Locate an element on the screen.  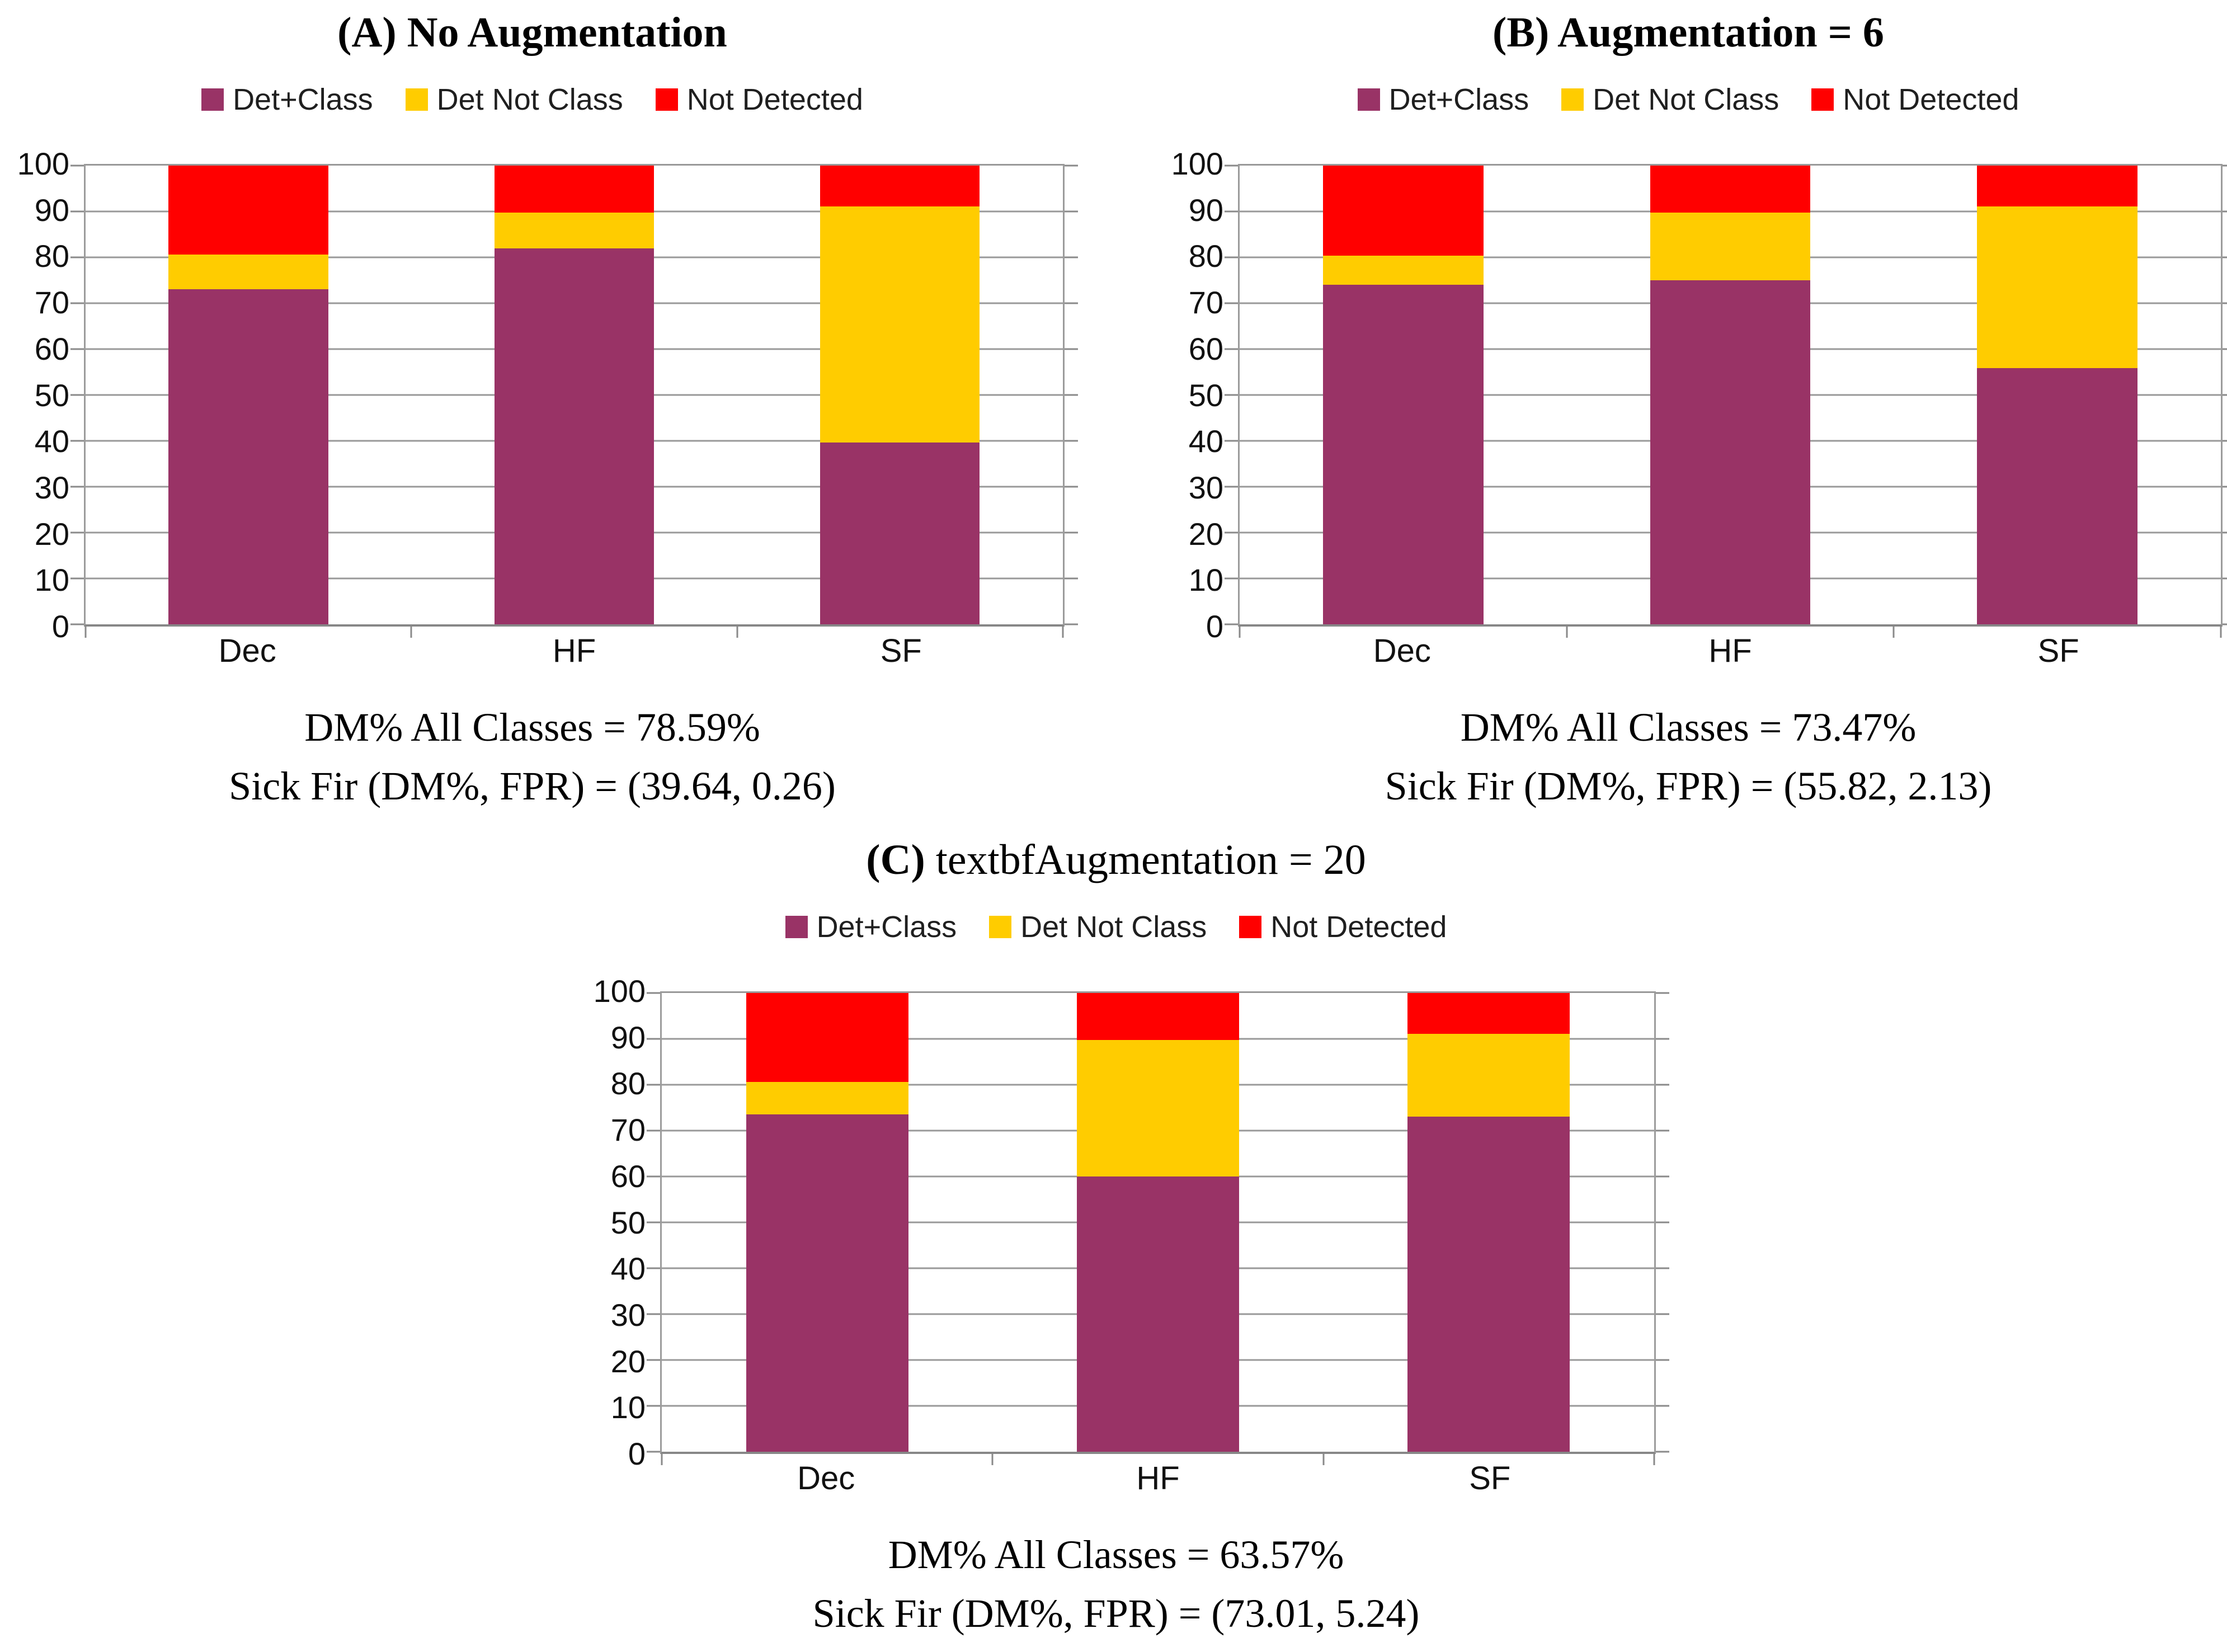
caption-line-1: DM% All Classes = 63.57% is located at coordinates (1116, 1555).